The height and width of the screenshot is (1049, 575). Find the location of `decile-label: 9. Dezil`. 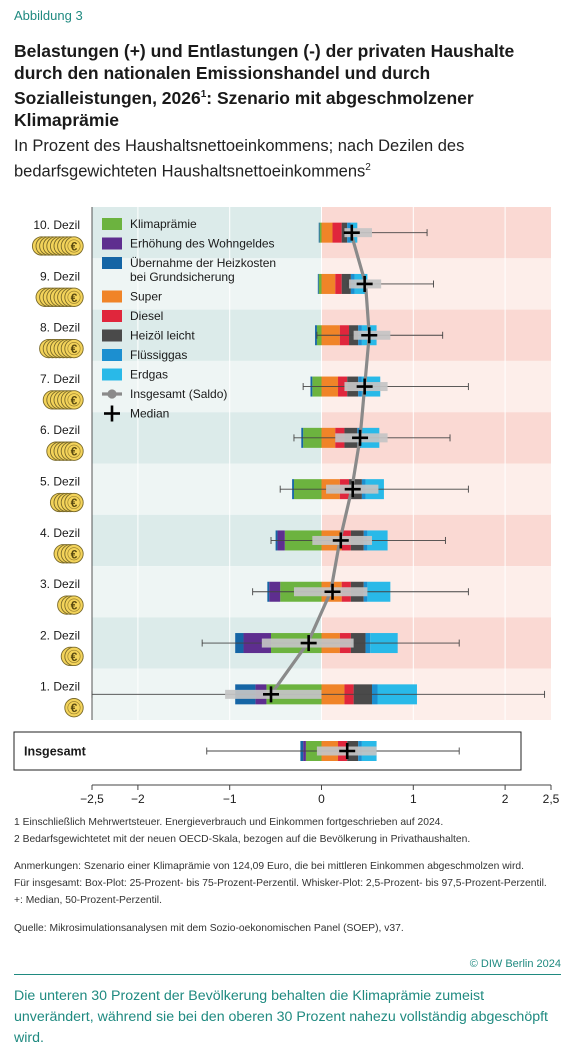

decile-label: 9. Dezil is located at coordinates (60, 276).